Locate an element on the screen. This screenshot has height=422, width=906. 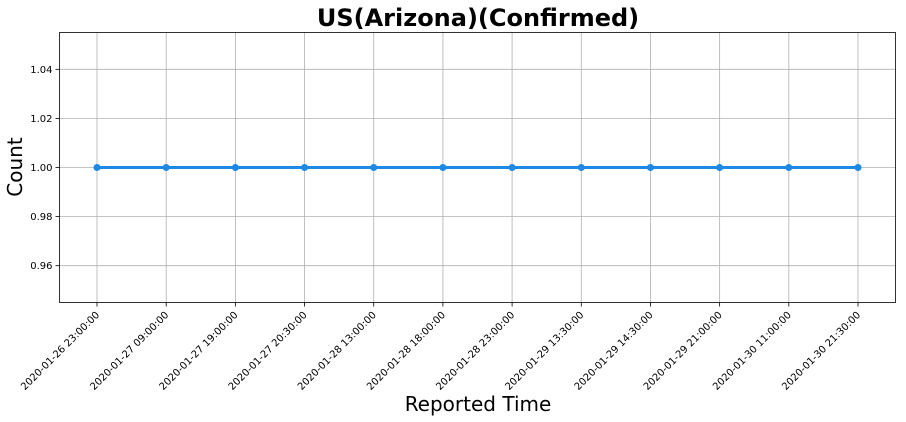
y-tick-label: 1.00 is located at coordinates (41, 168).